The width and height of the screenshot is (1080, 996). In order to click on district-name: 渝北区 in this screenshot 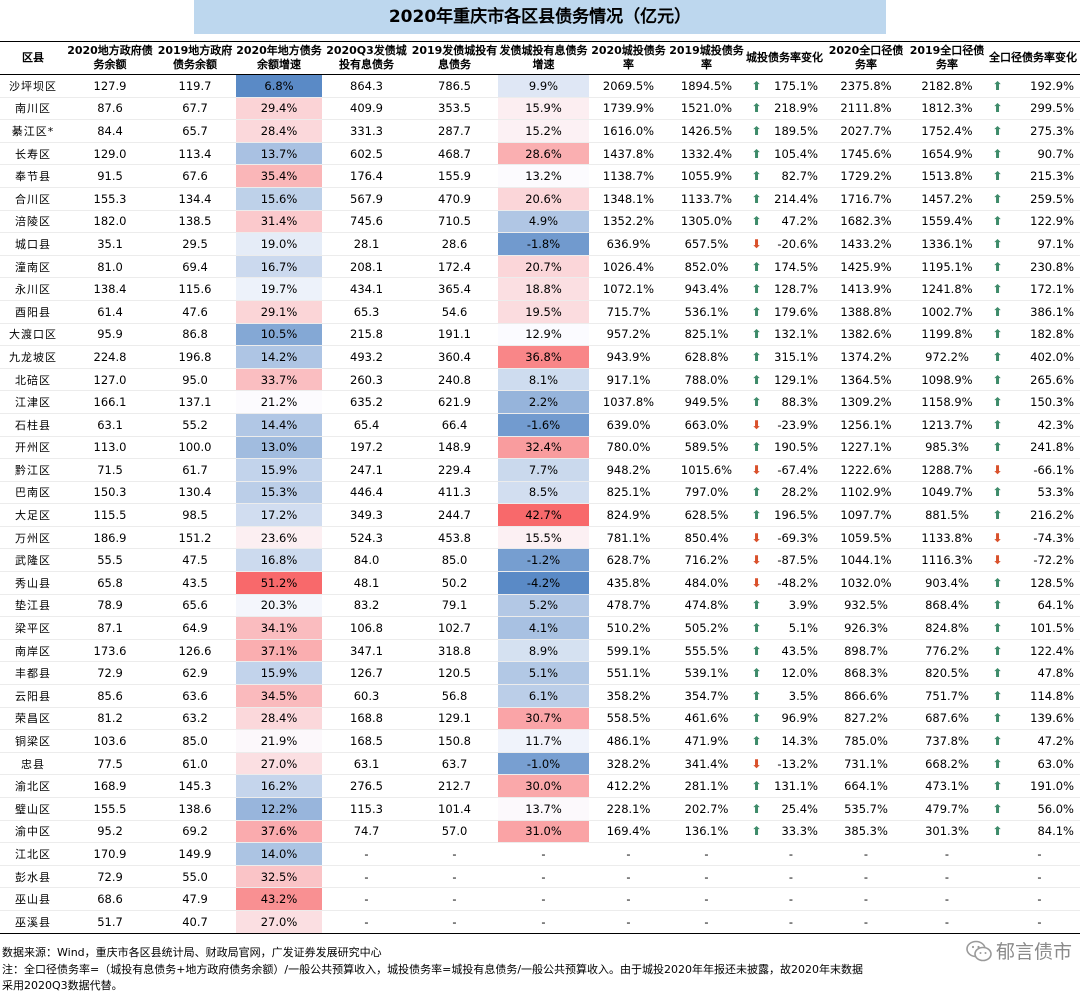, I will do `click(33, 786)`.